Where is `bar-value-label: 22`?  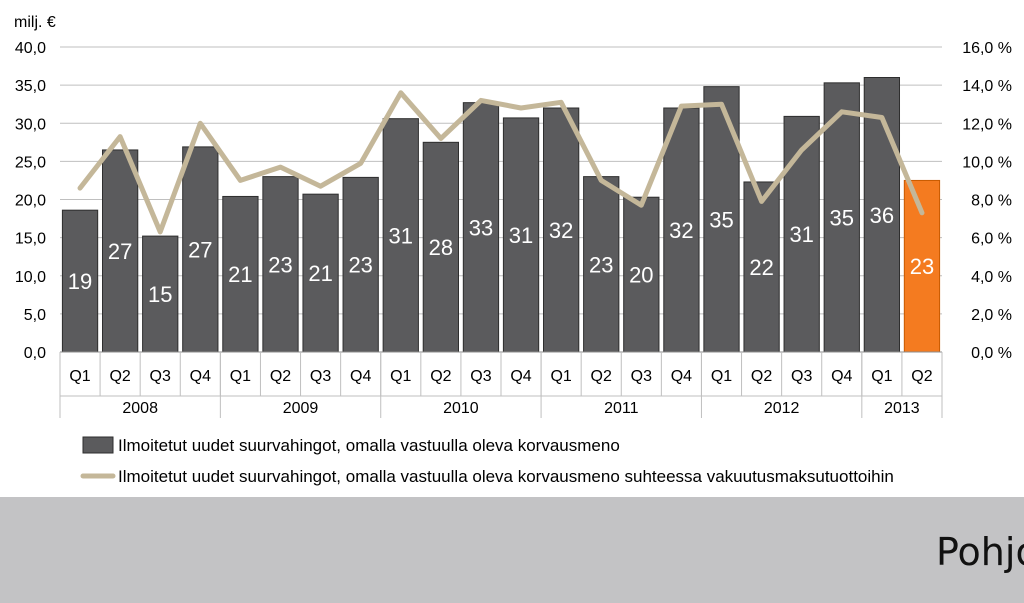 bar-value-label: 22 is located at coordinates (761, 267).